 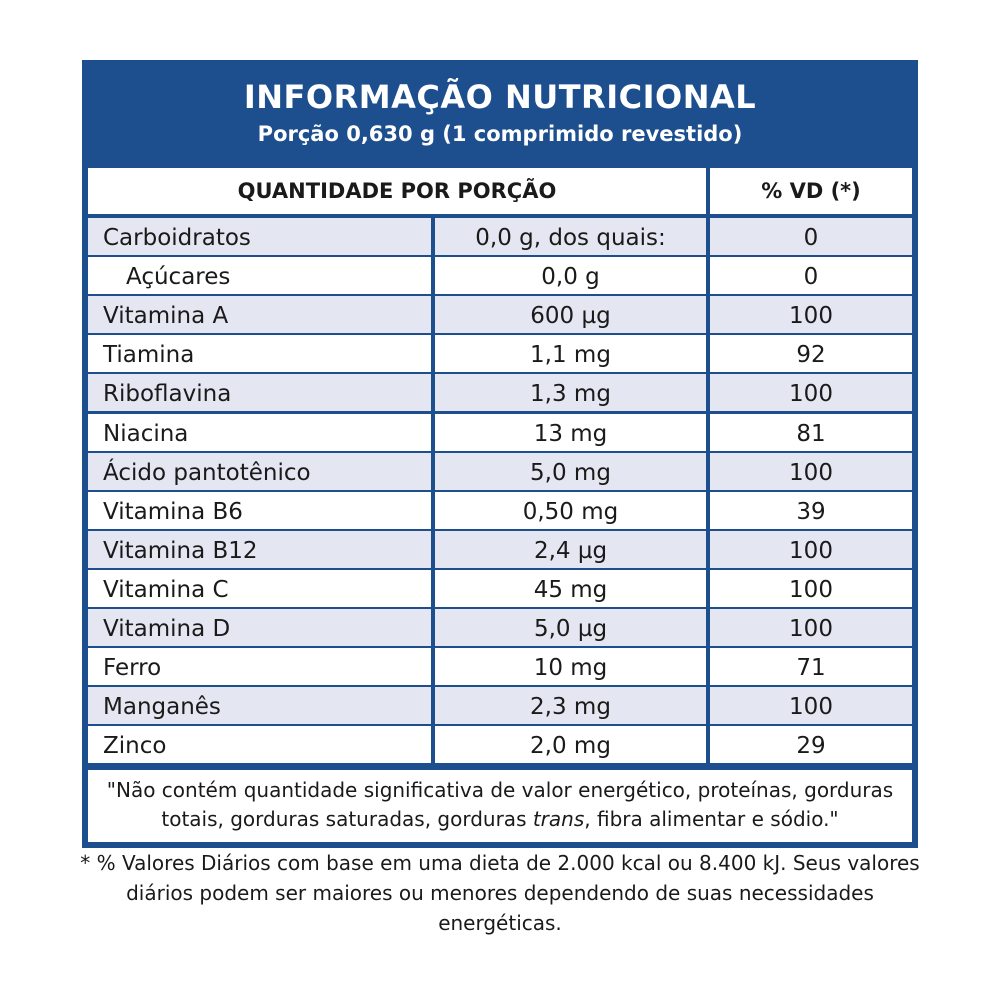 I want to click on nutrient-name: Niacina, so click(x=259, y=432).